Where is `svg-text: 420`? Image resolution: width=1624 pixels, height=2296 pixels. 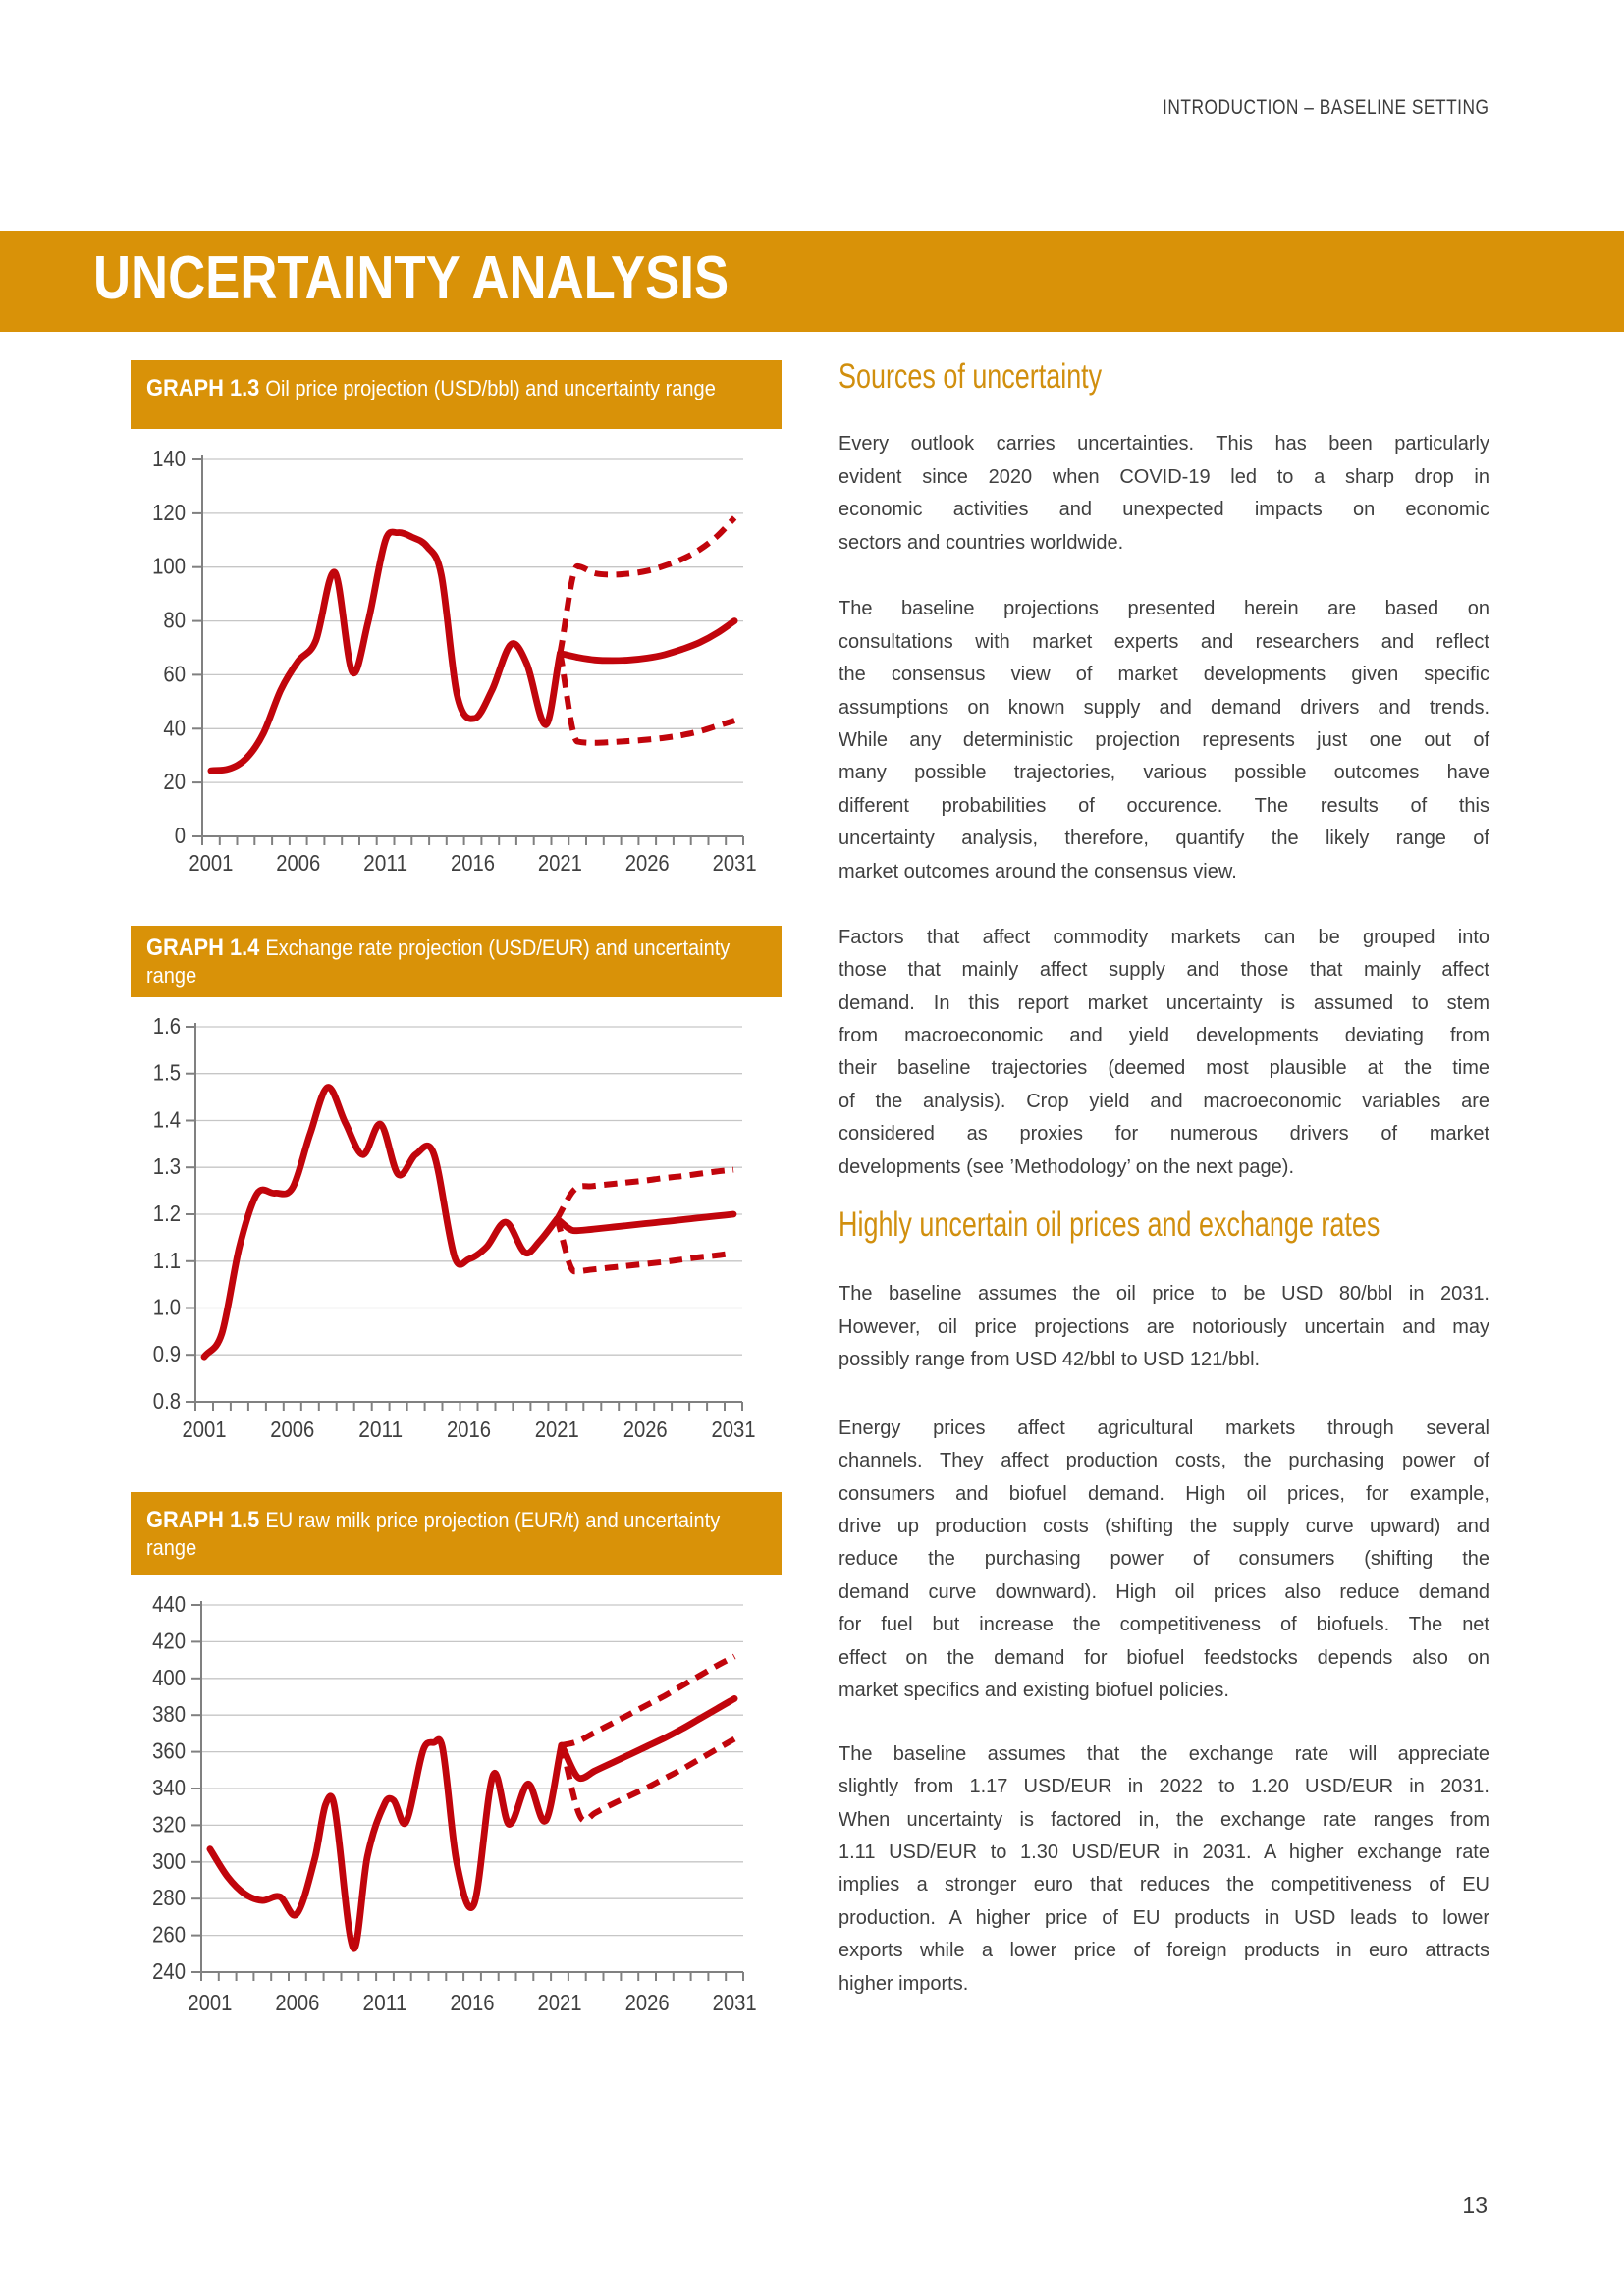
svg-text: 420 is located at coordinates (169, 1640).